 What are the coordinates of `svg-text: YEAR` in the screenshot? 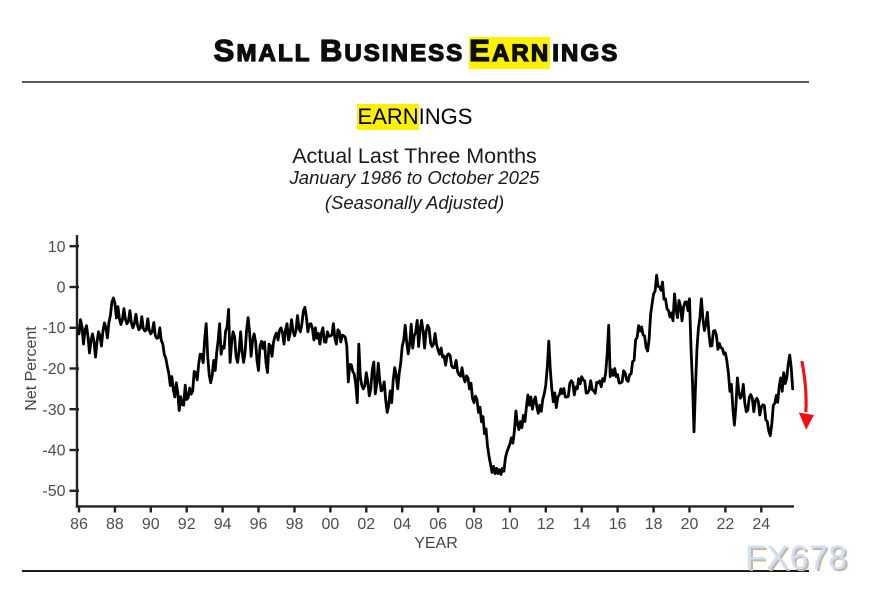 It's located at (436, 543).